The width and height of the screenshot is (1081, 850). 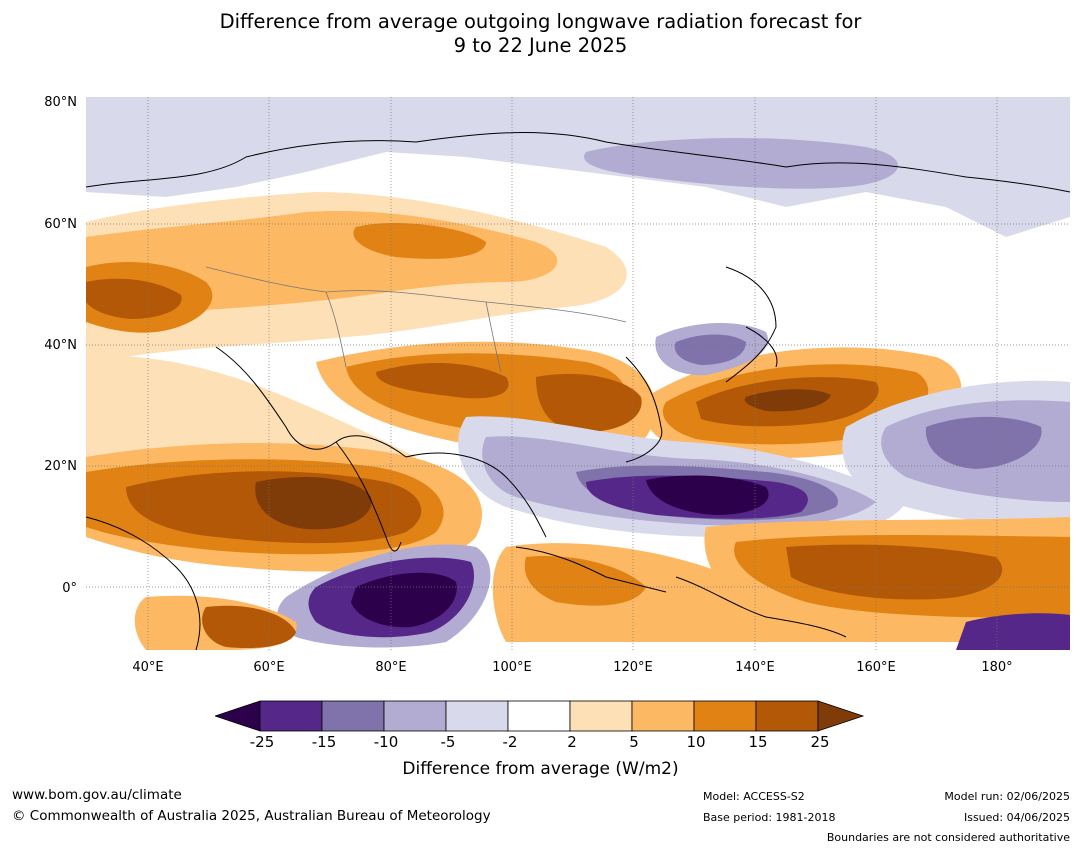 I want to click on colorbar-extend-high, so click(x=841, y=716).